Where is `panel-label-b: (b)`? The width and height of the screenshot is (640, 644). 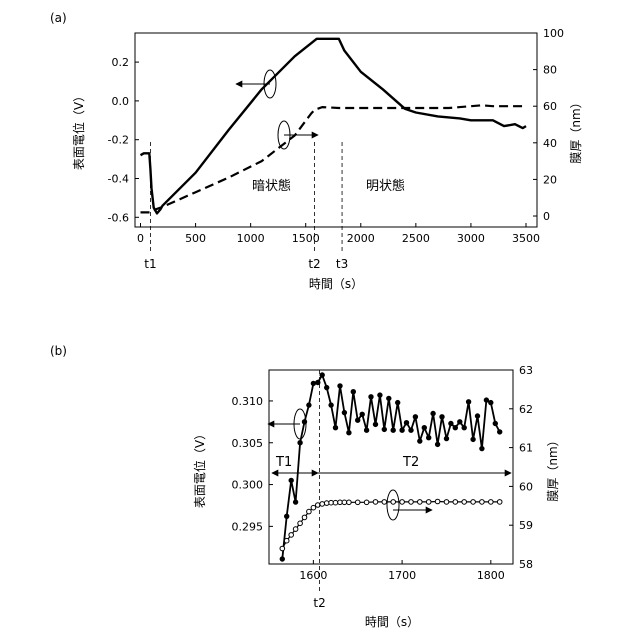 panel-label-b: (b) is located at coordinates (58, 351).